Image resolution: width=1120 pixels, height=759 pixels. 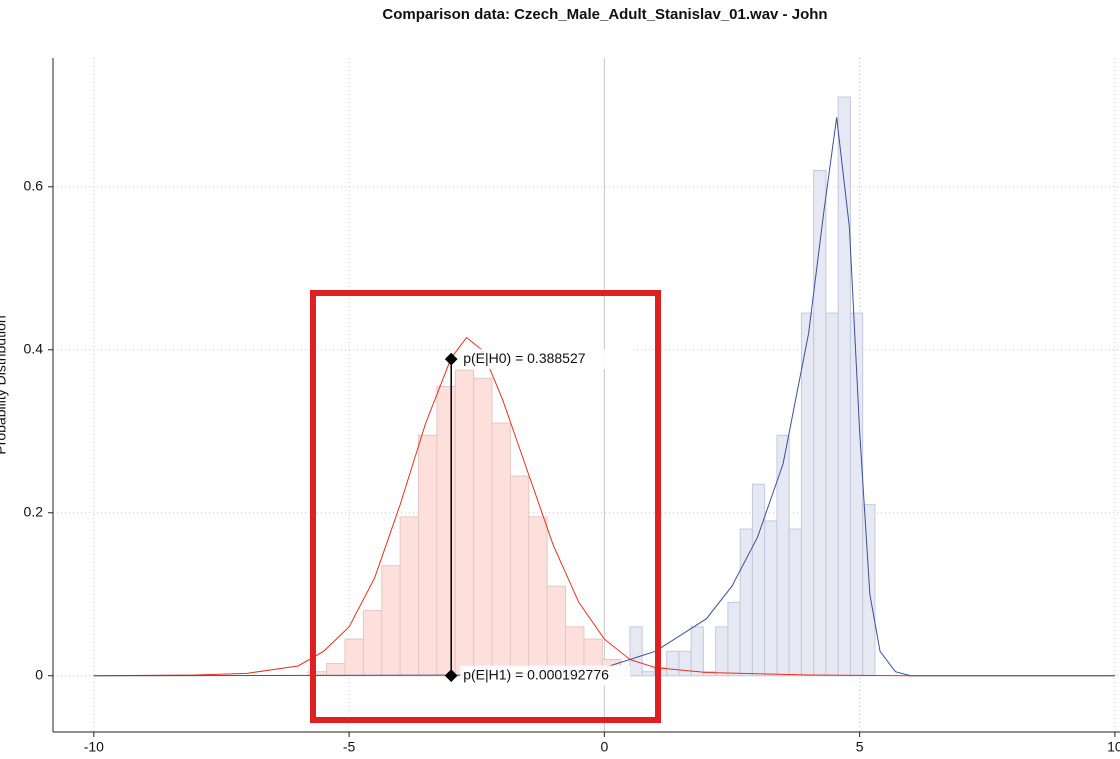 I want to click on y-tick-label: 0.2, so click(x=34, y=511).